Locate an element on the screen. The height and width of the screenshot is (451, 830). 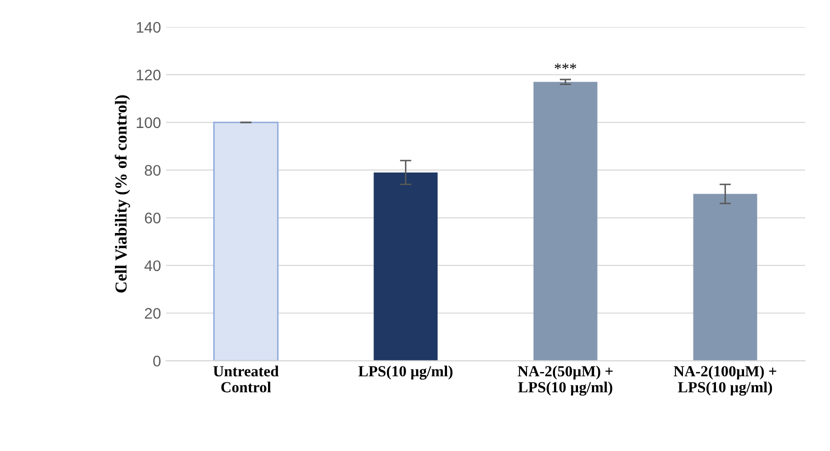
x-tick-label: LPS(10 µg/ml) is located at coordinates (405, 373).